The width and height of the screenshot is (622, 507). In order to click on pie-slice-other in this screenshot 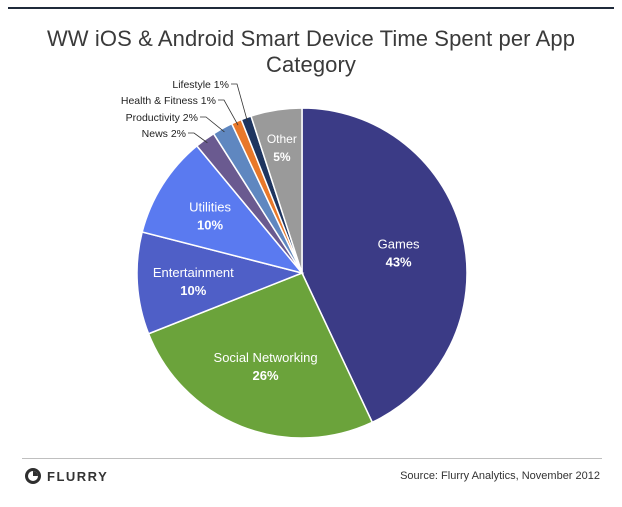, I will do `click(276, 190)`.